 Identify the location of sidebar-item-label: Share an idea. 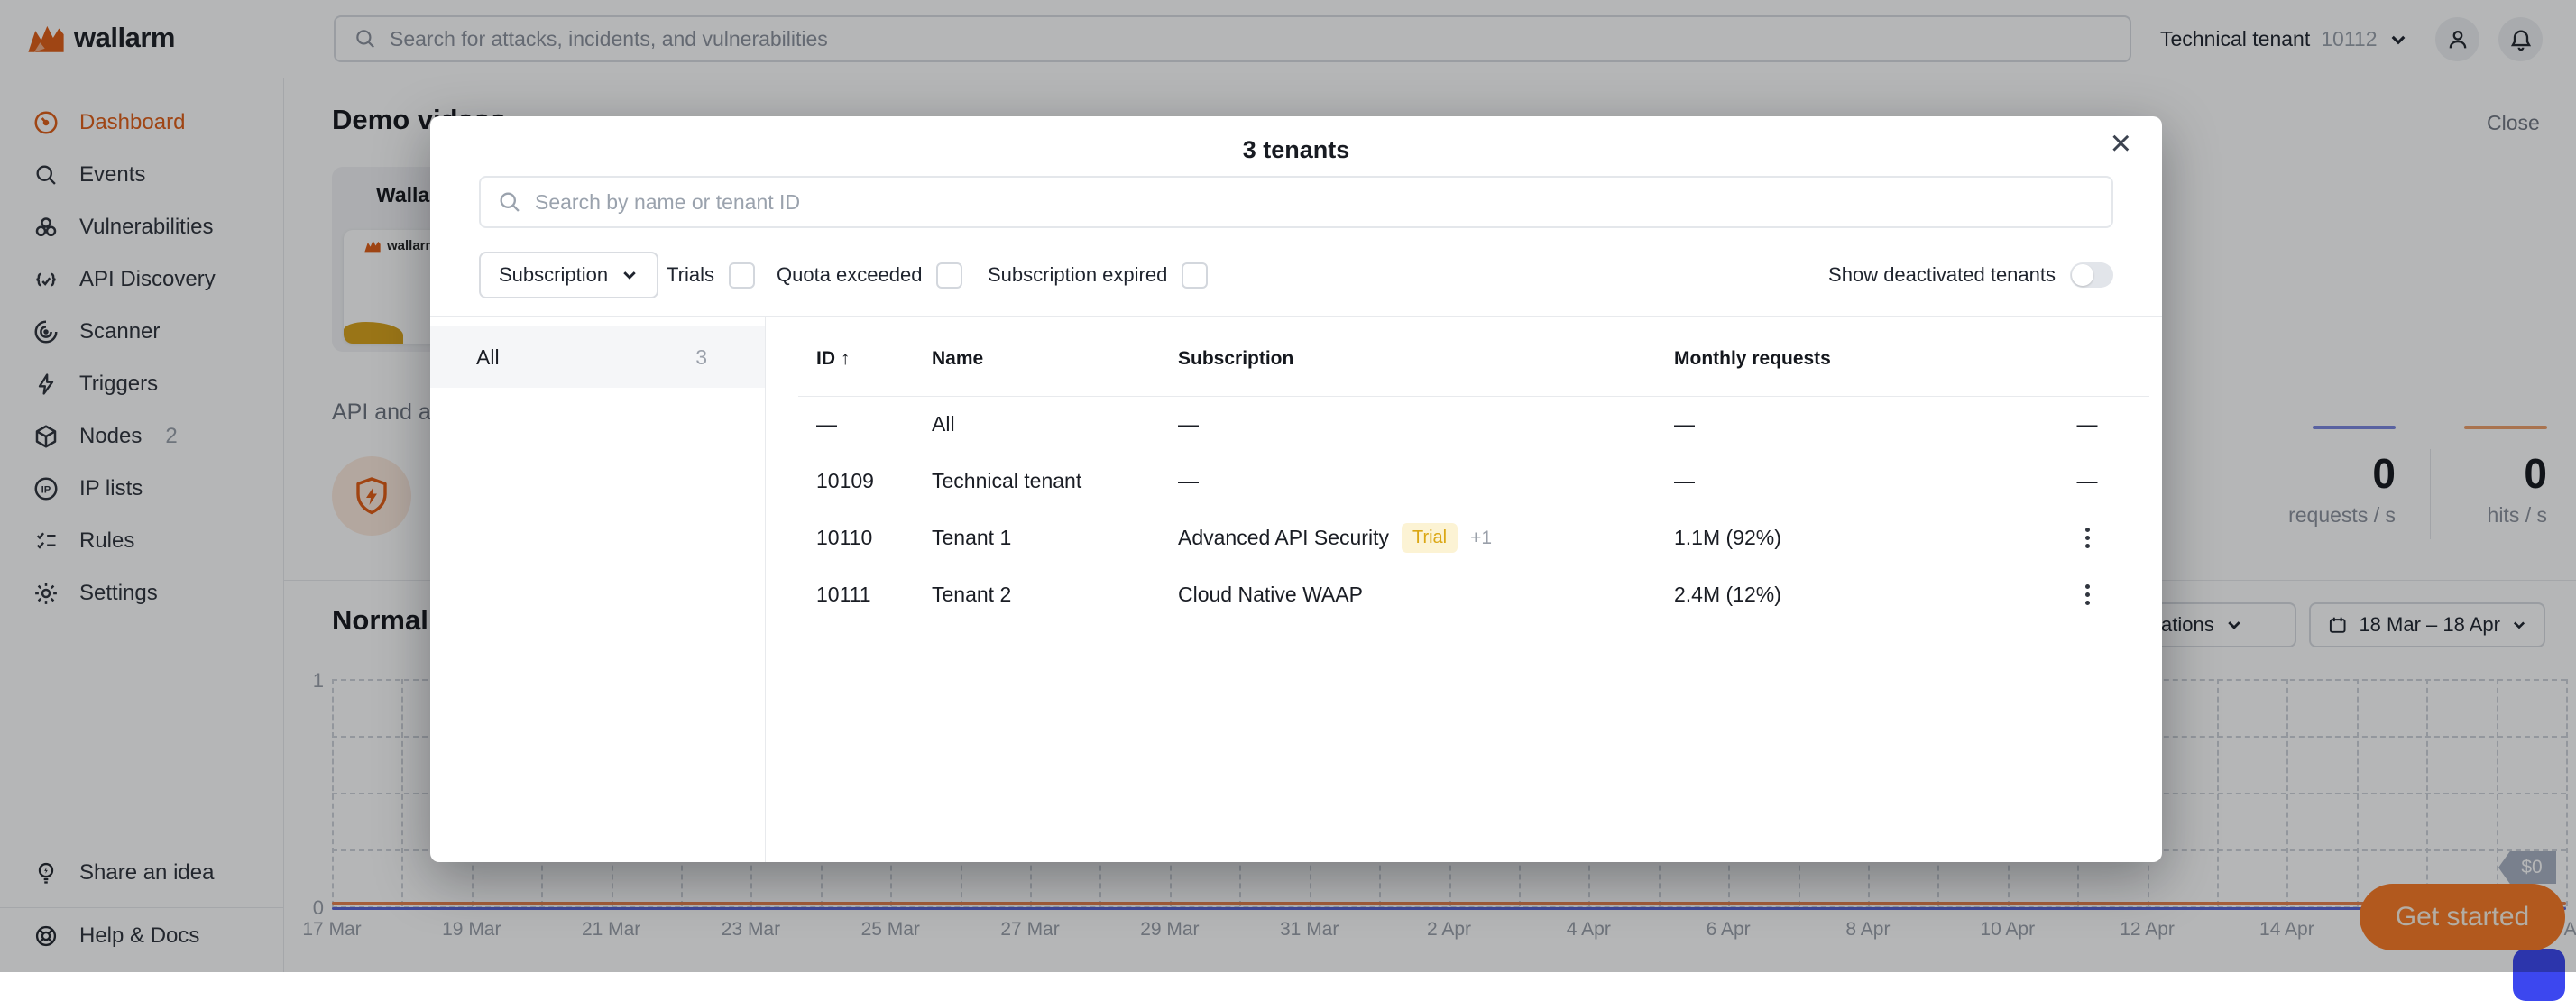
(147, 872).